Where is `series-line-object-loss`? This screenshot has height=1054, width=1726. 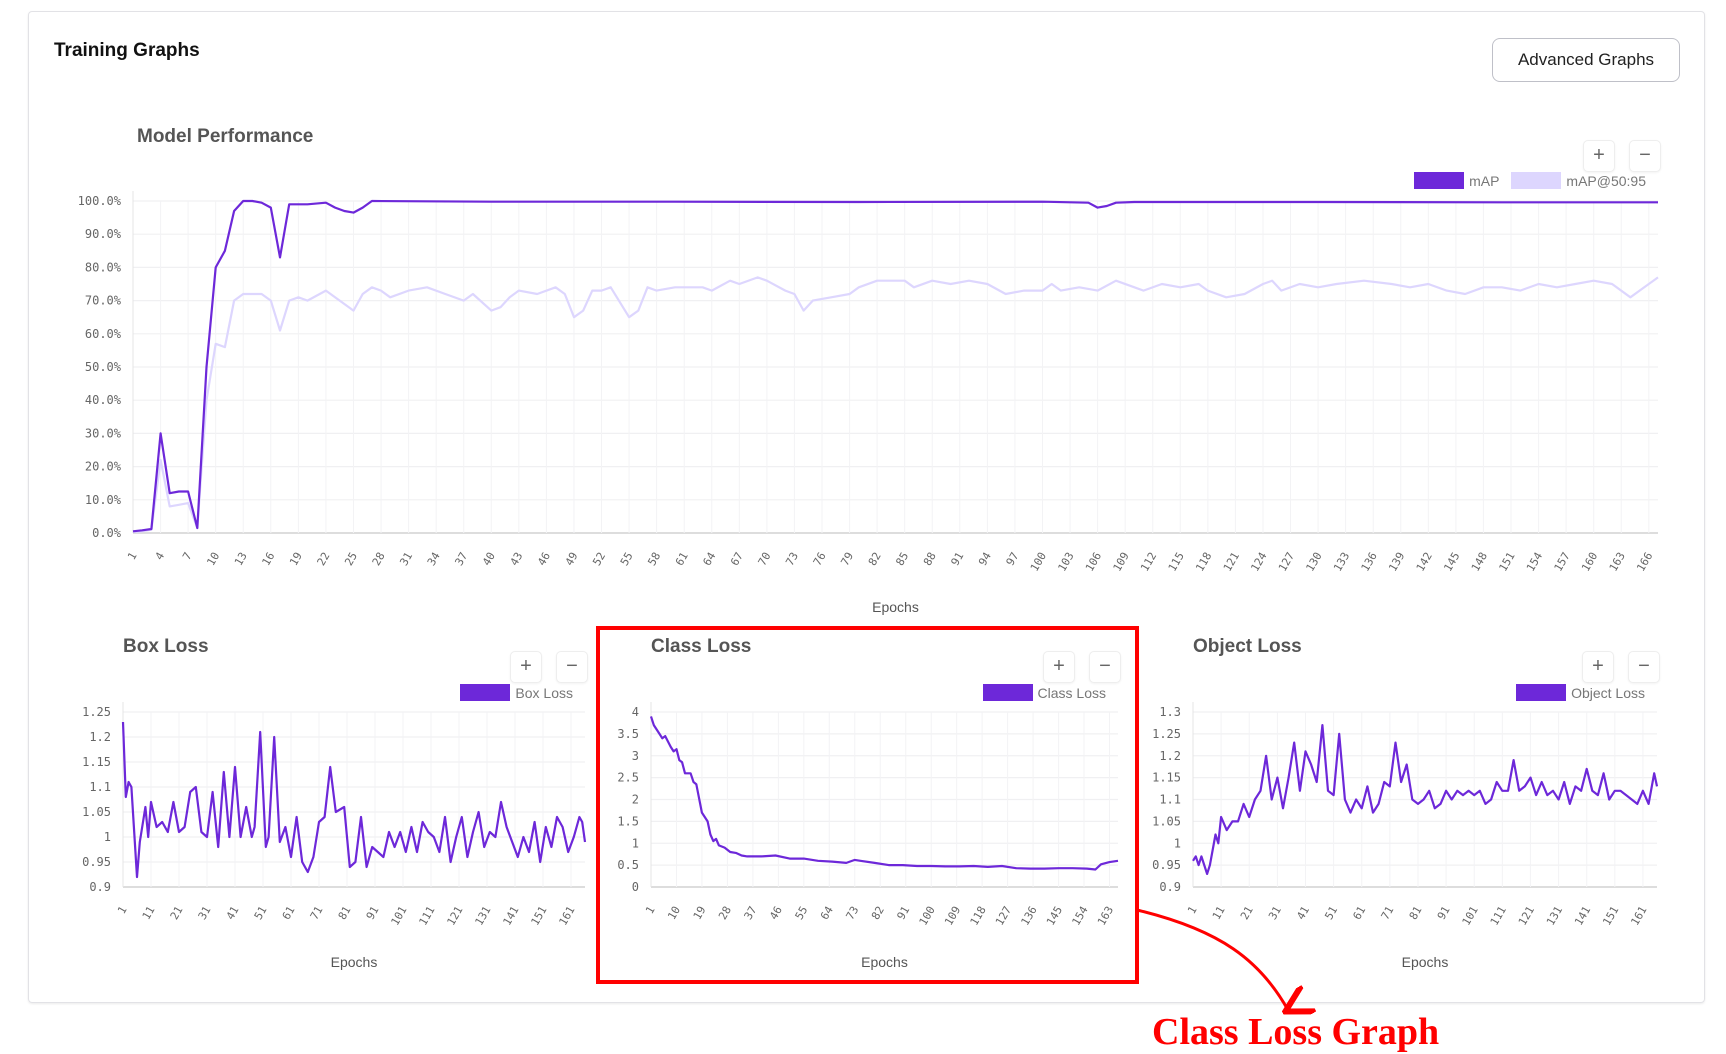
series-line-object-loss is located at coordinates (1425, 799).